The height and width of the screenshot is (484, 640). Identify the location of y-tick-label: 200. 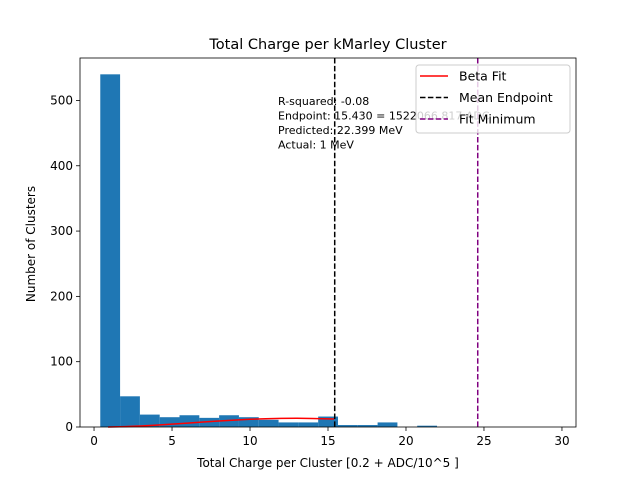
(61, 296).